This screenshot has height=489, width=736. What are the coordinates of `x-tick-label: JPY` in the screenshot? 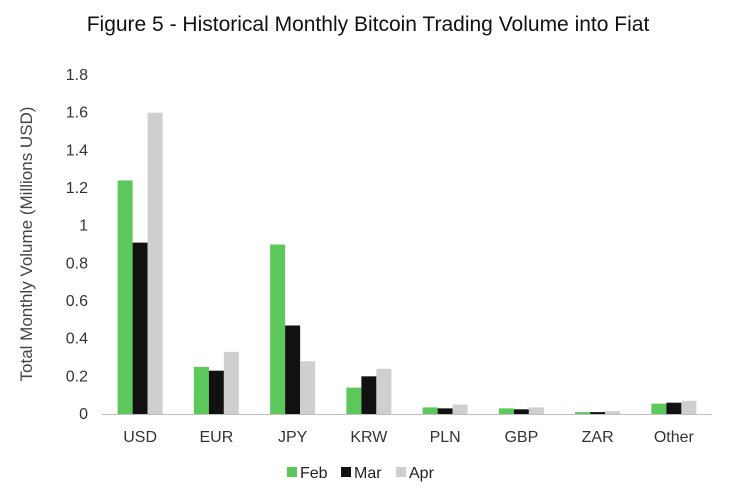 It's located at (293, 437).